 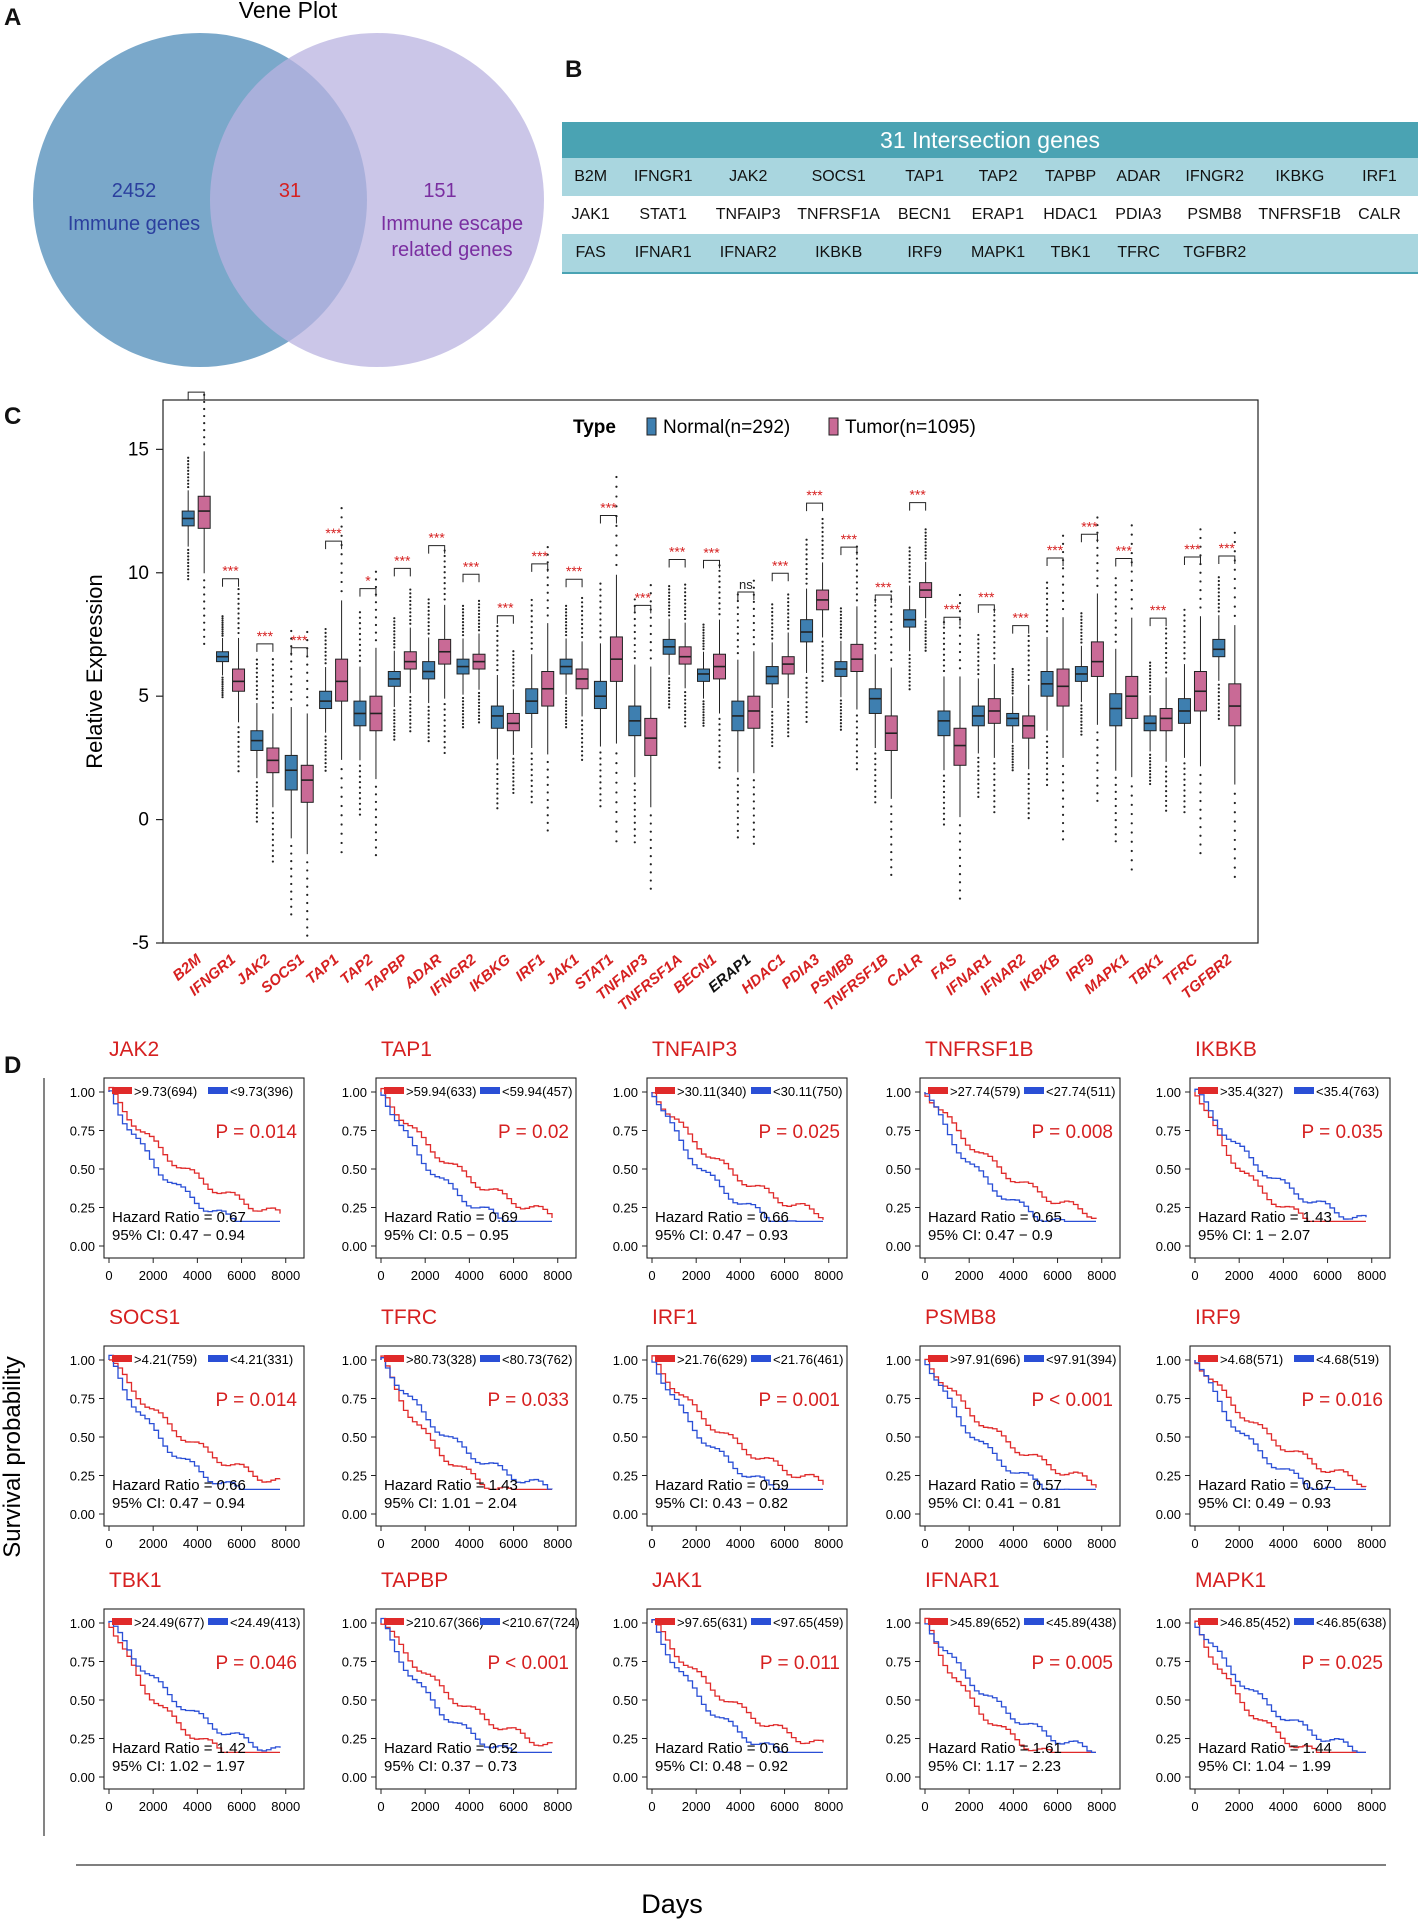 I want to click on km-y-axis-label: Survival probability, so click(x=13, y=1456).